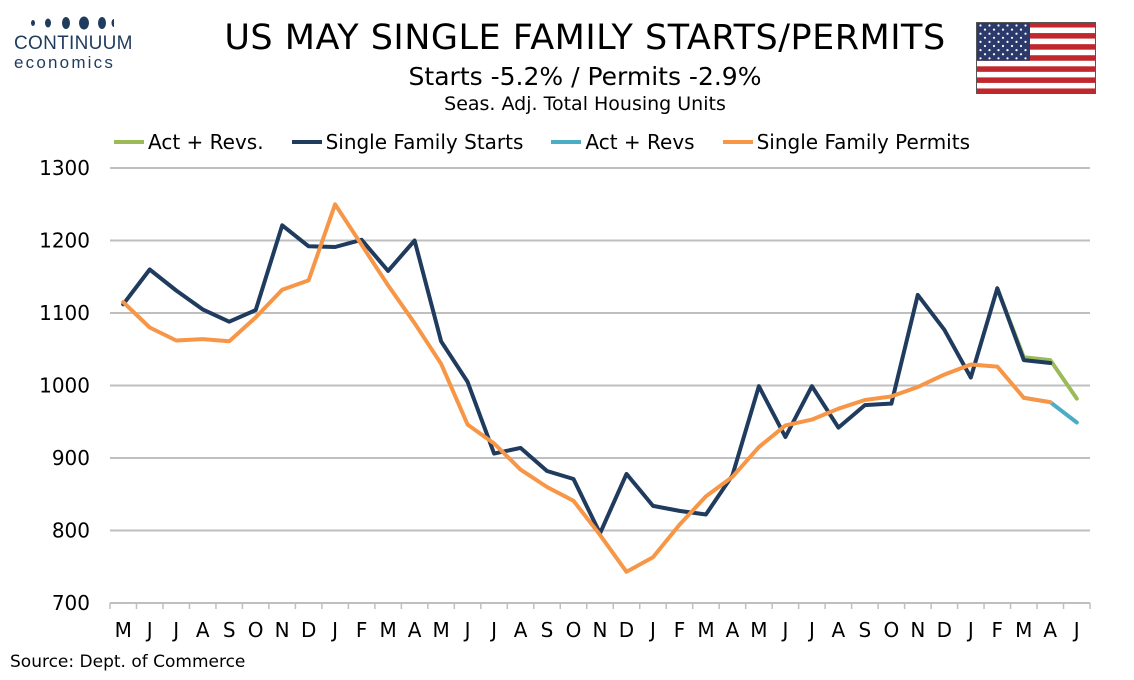 This screenshot has width=1134, height=680. What do you see at coordinates (64, 241) in the screenshot?
I see `y-tick-label: 1200` at bounding box center [64, 241].